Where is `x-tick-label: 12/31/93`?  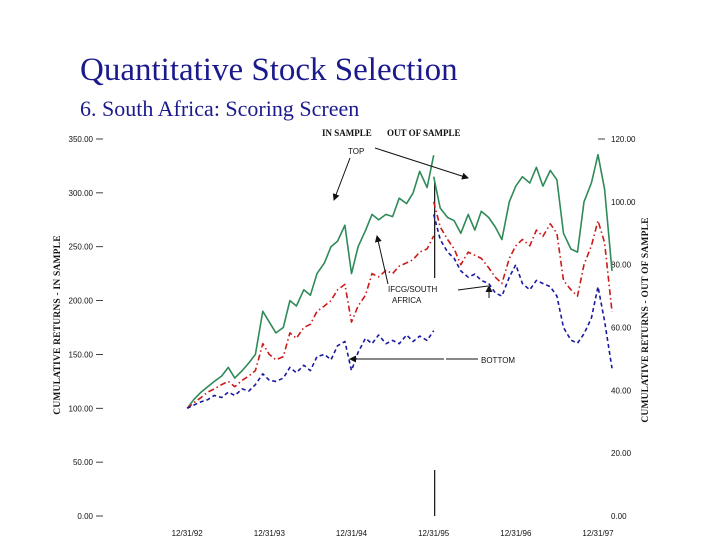 x-tick-label: 12/31/93 is located at coordinates (270, 533).